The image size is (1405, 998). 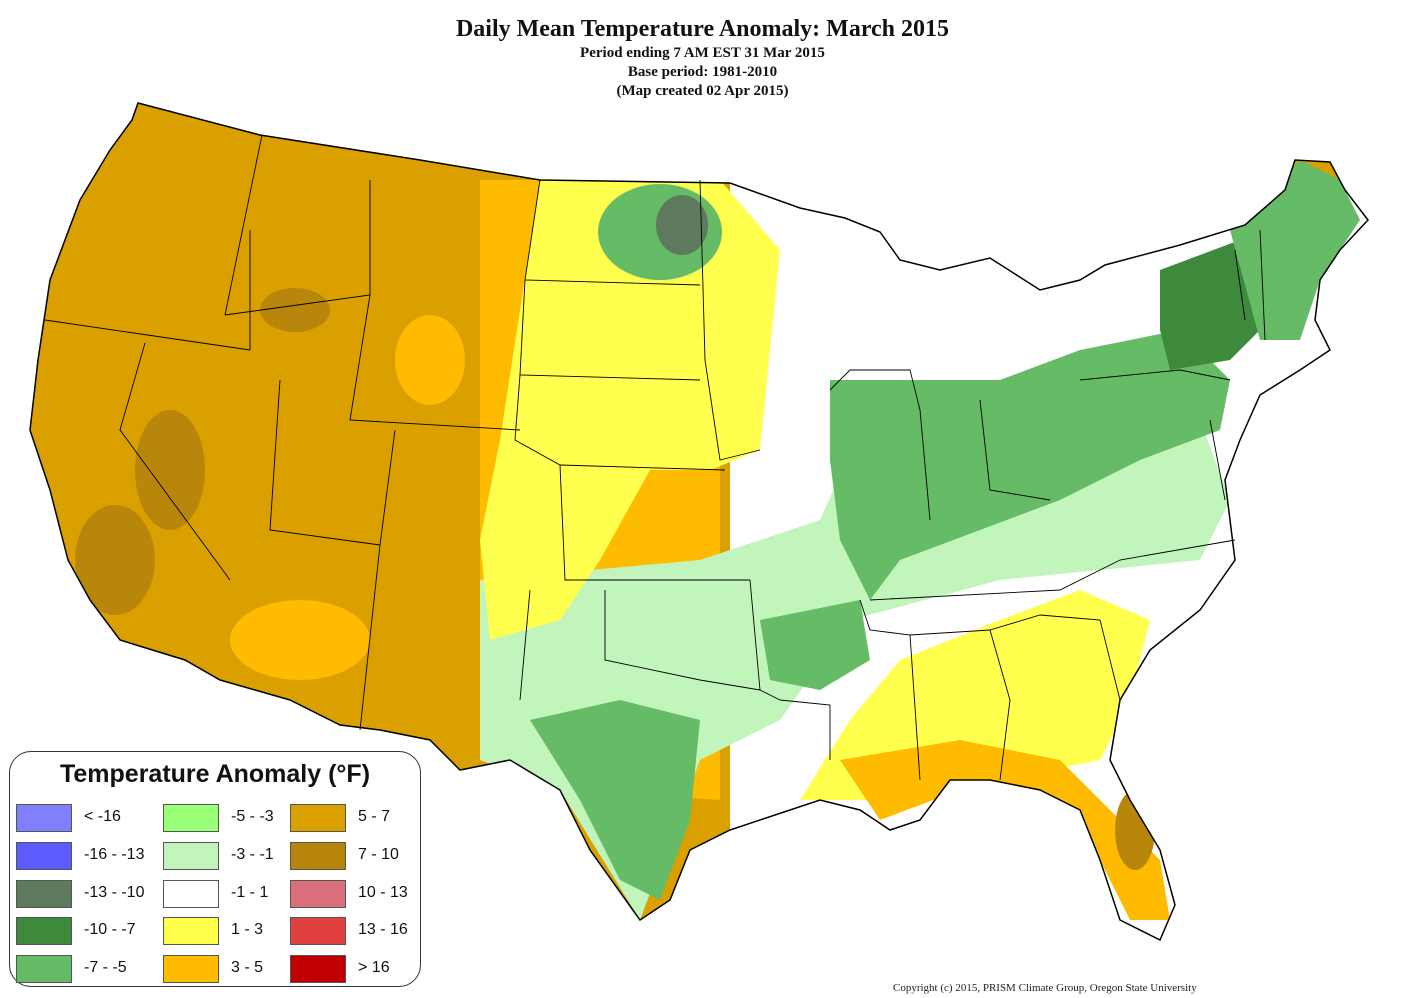 I want to click on legend-label: -1 - 1, so click(x=250, y=892).